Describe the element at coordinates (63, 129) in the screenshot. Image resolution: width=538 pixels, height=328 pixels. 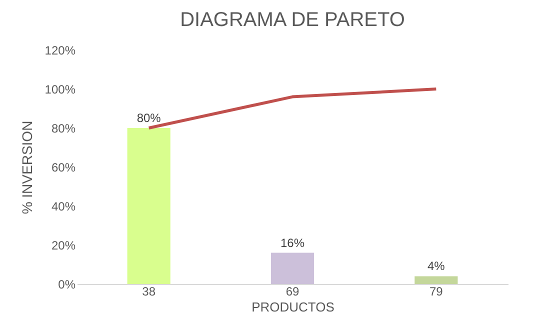
I see `y-tick-label: 80%` at that location.